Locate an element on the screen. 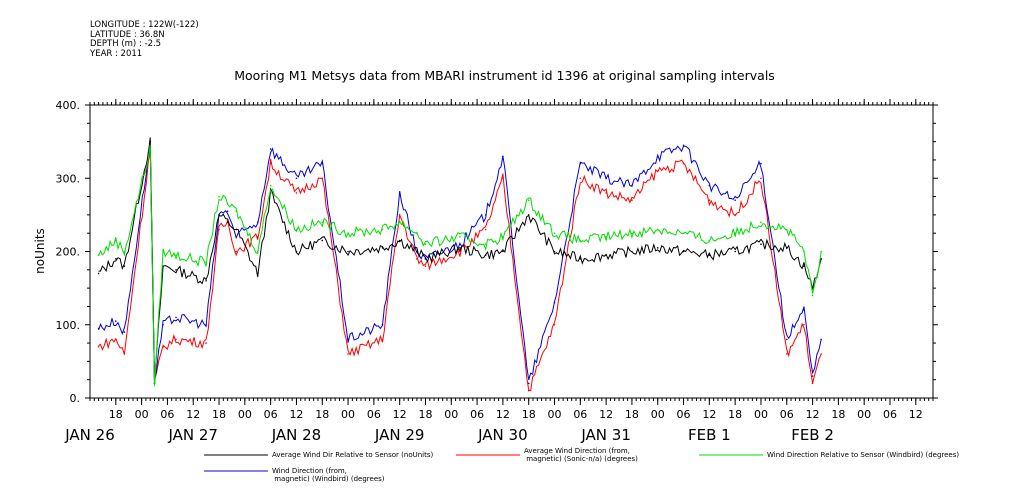  x-day-label: JAN 30 is located at coordinates (502, 435).